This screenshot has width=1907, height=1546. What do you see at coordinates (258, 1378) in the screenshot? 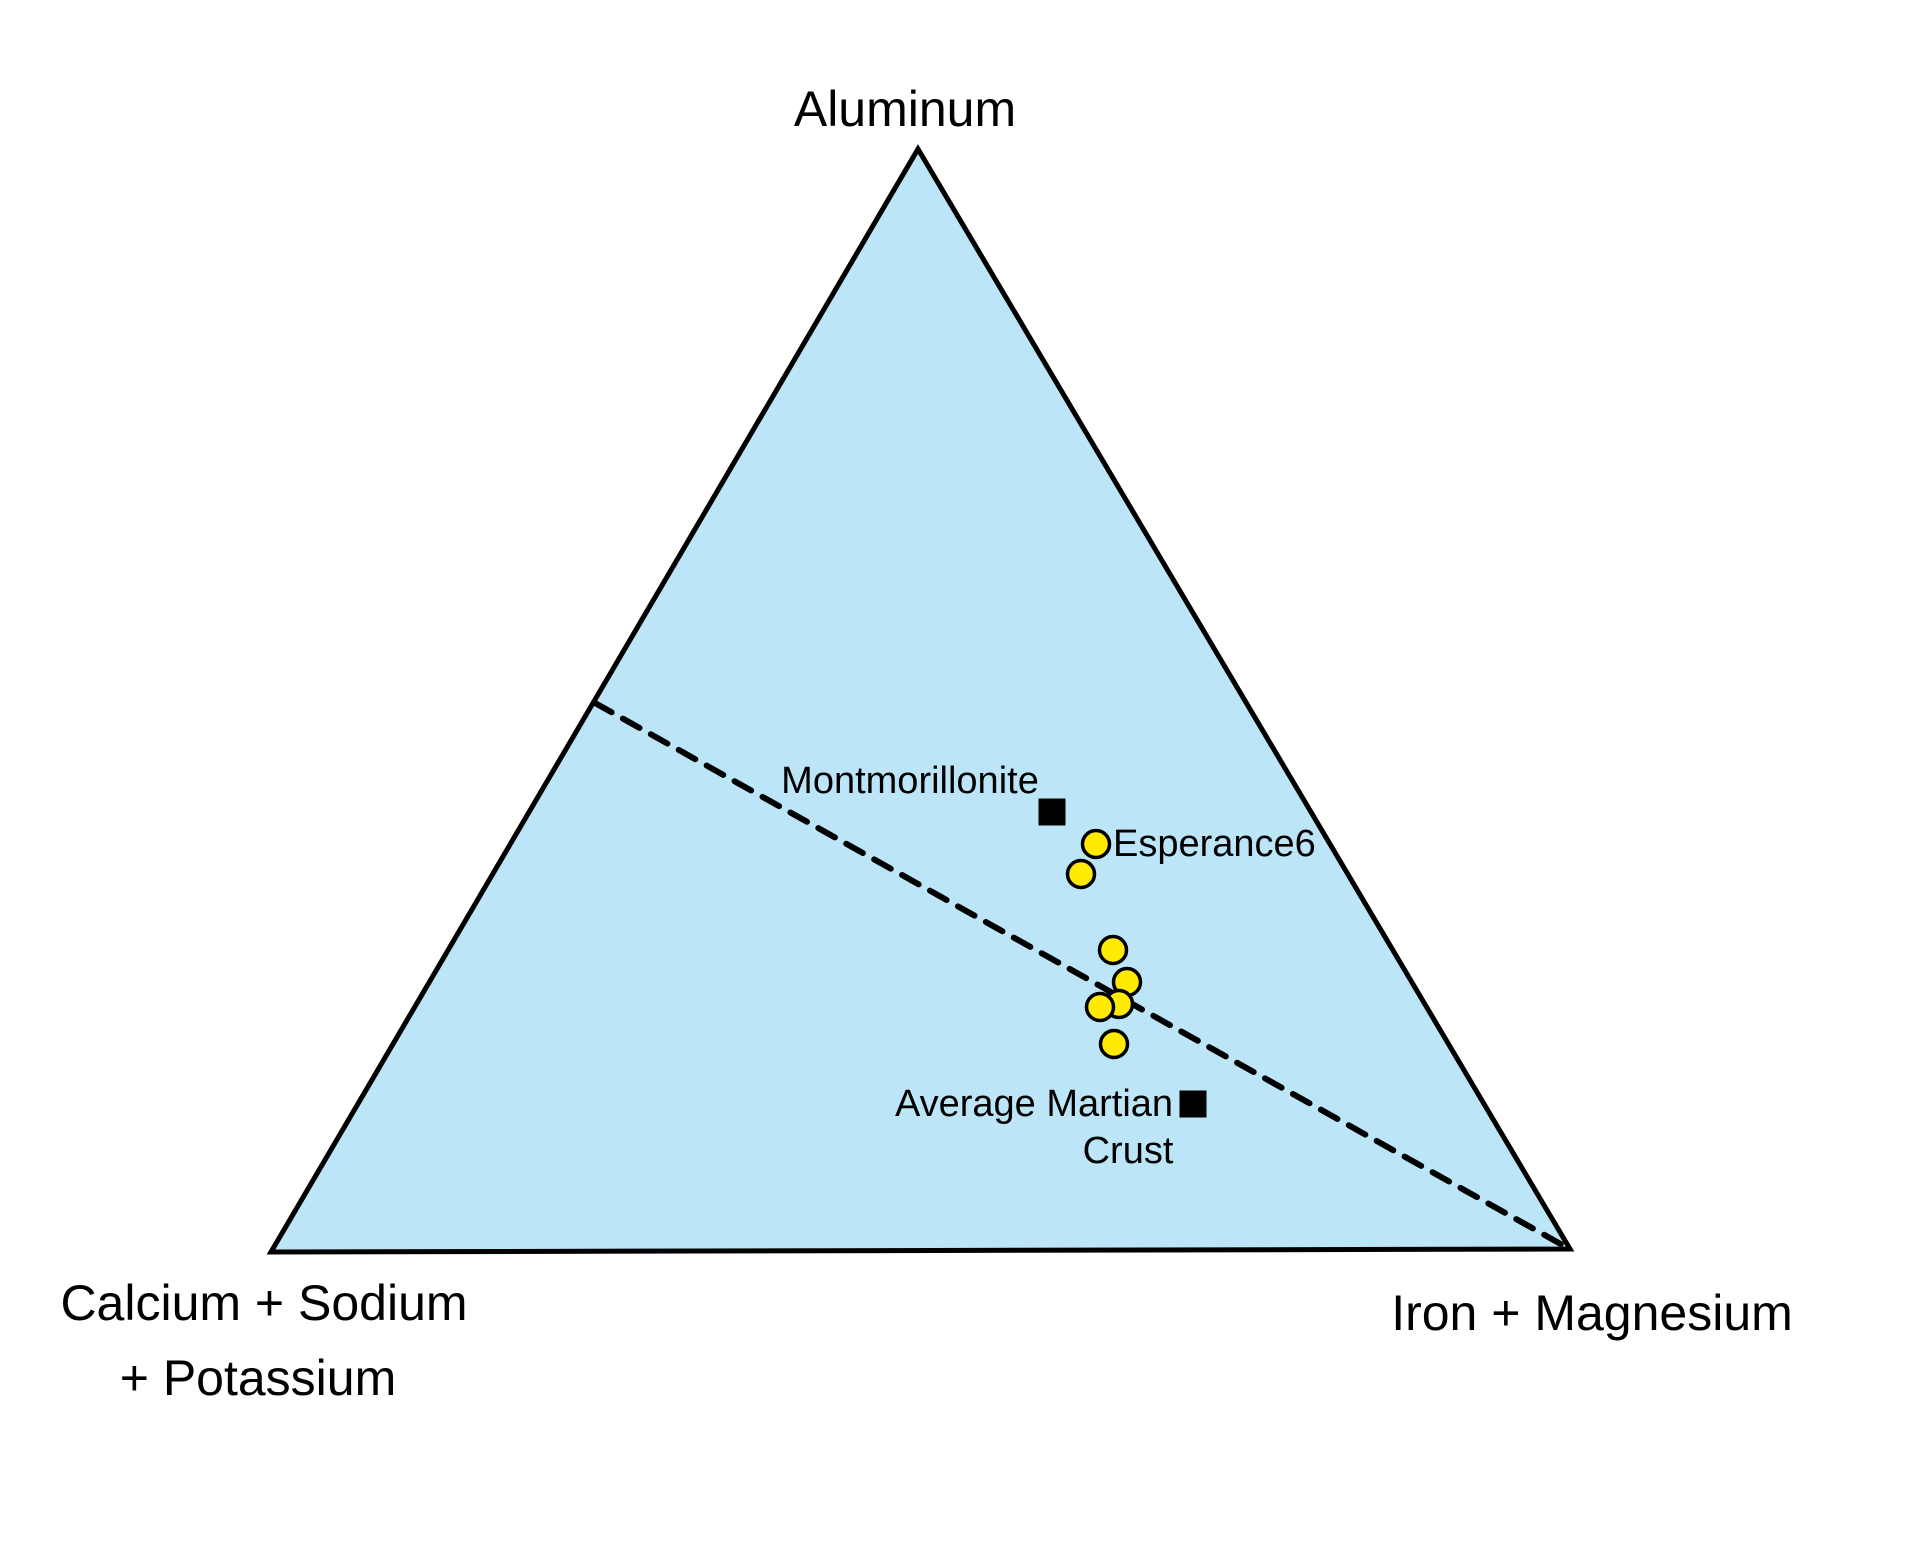
I see `vertex-label-calcium-sodium-line2: + Potassium` at bounding box center [258, 1378].